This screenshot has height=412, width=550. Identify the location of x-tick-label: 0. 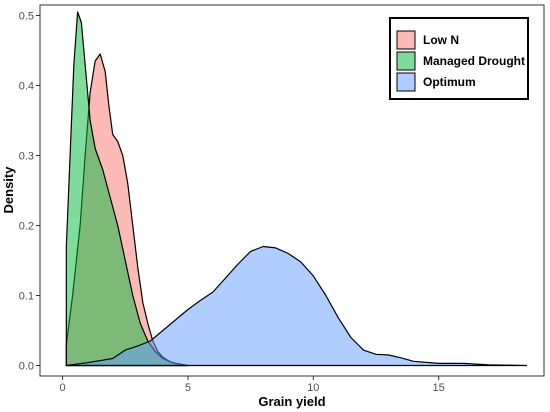
(63, 388).